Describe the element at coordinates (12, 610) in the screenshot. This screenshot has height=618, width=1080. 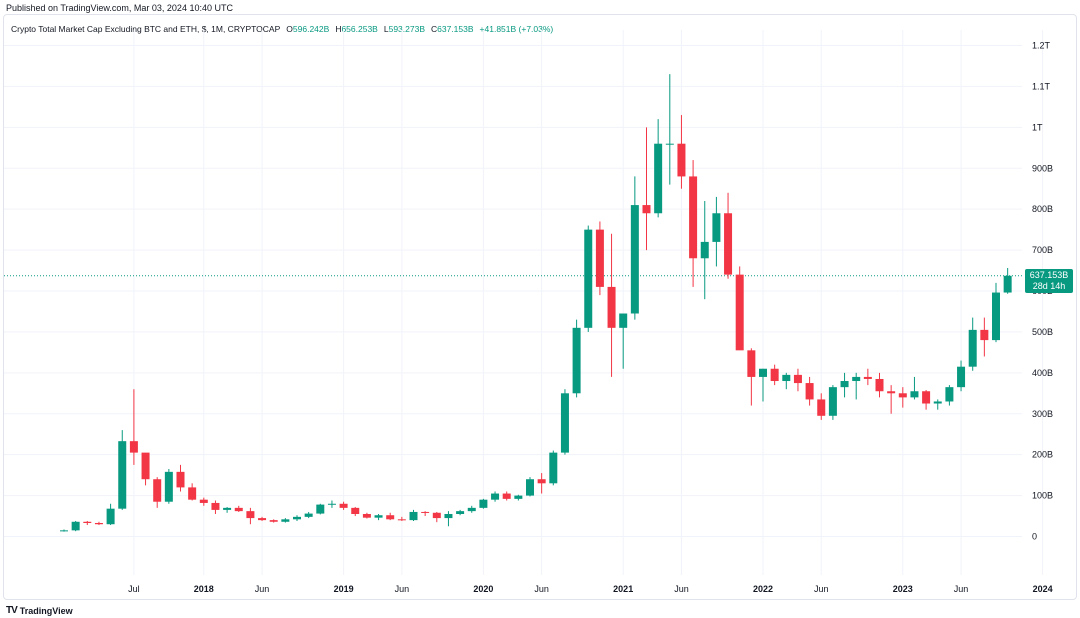
I see `tradingview-logo-icon: TV` at that location.